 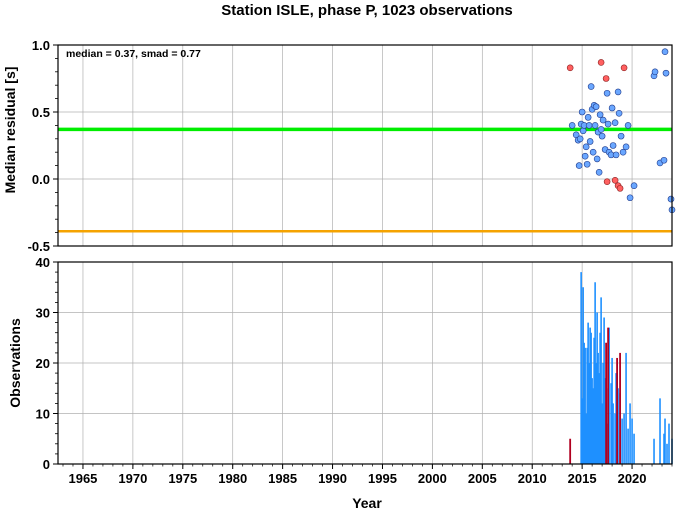 What do you see at coordinates (532, 478) in the screenshot?
I see `x-tick-label: 2010` at bounding box center [532, 478].